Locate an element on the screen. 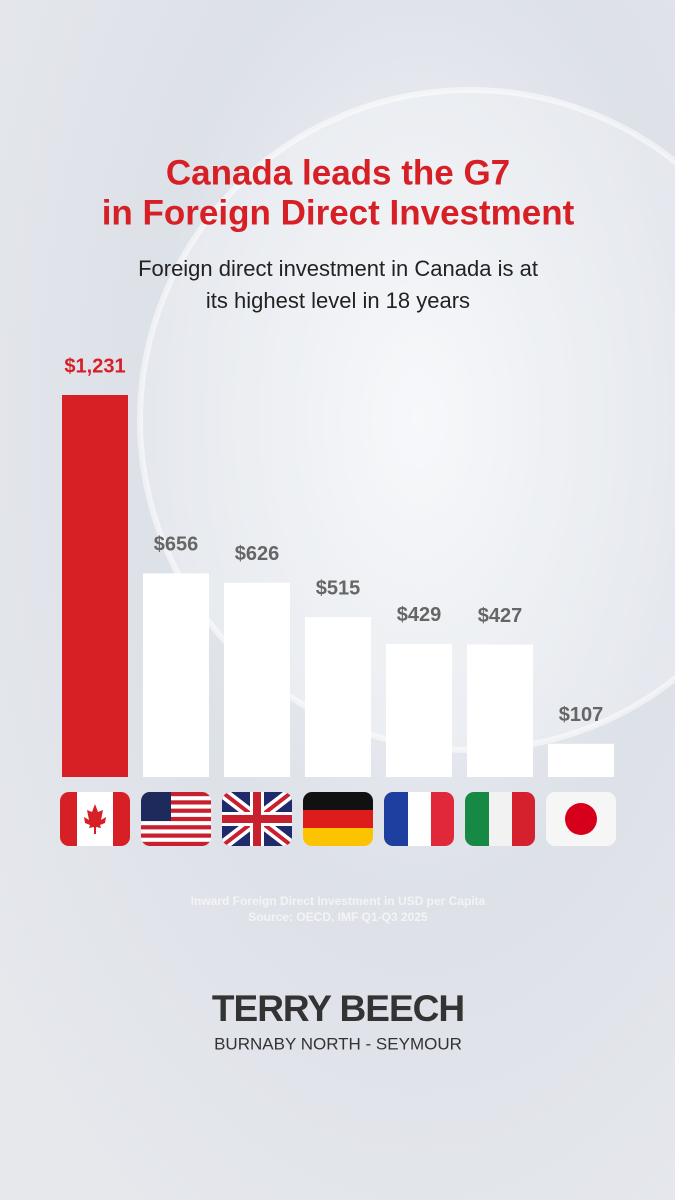 This screenshot has width=675, height=1200. value-label: $515 is located at coordinates (338, 588).